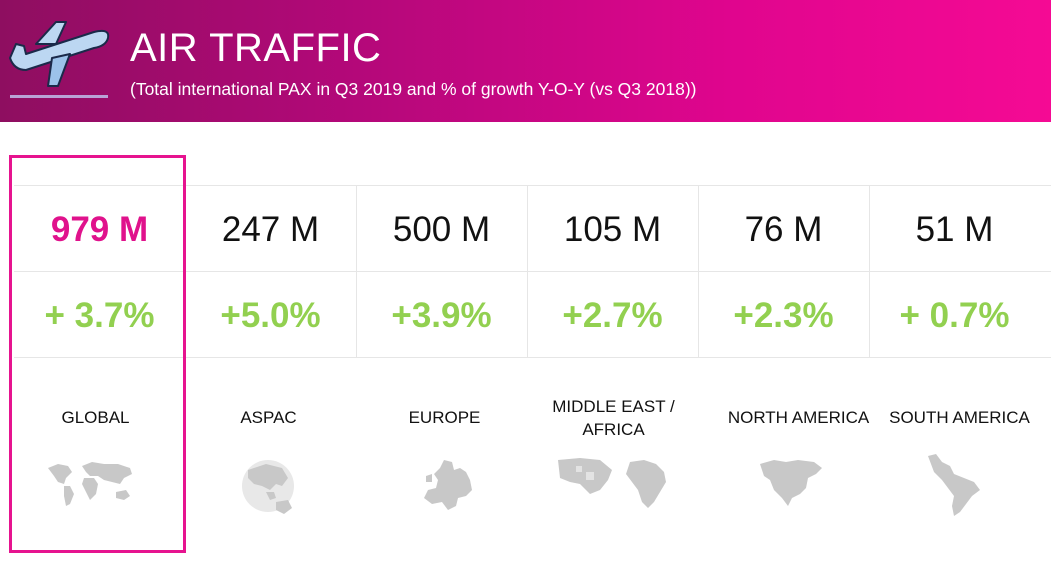  I want to click on region-label-europe: EUROPE, so click(444, 417).